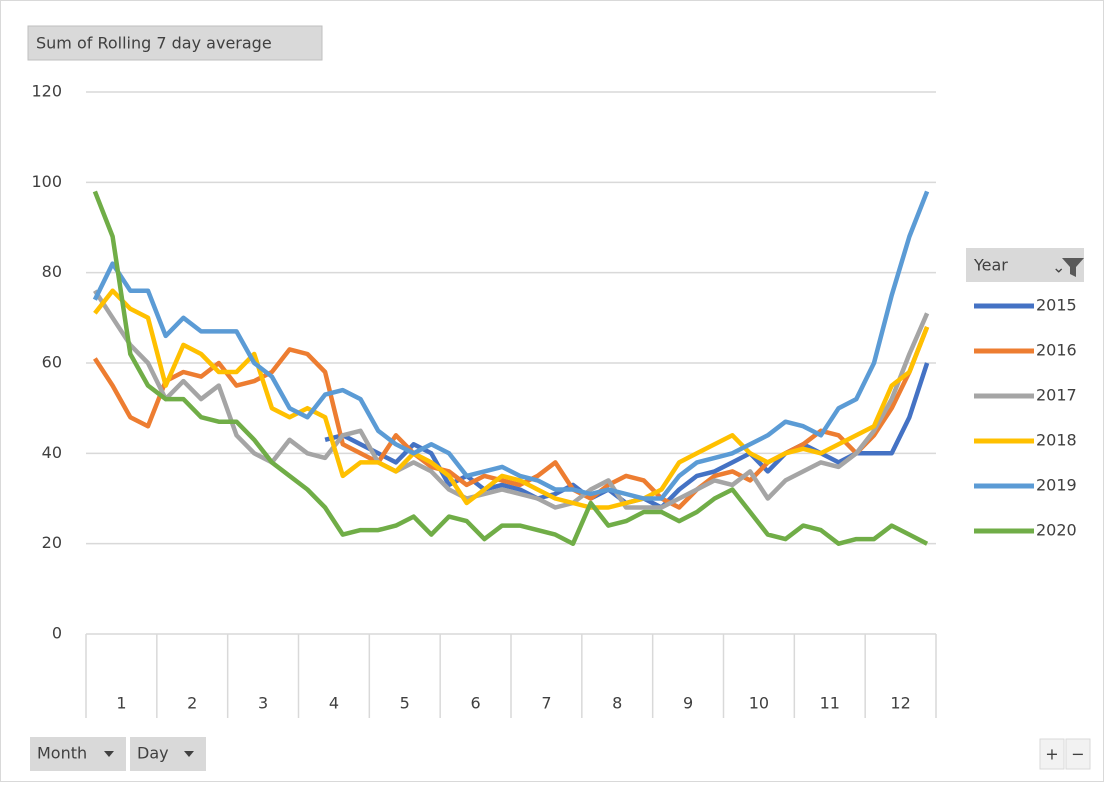 This screenshot has width=1104, height=786. What do you see at coordinates (1058, 267) in the screenshot?
I see `dropdown-arrow: ⌄` at bounding box center [1058, 267].